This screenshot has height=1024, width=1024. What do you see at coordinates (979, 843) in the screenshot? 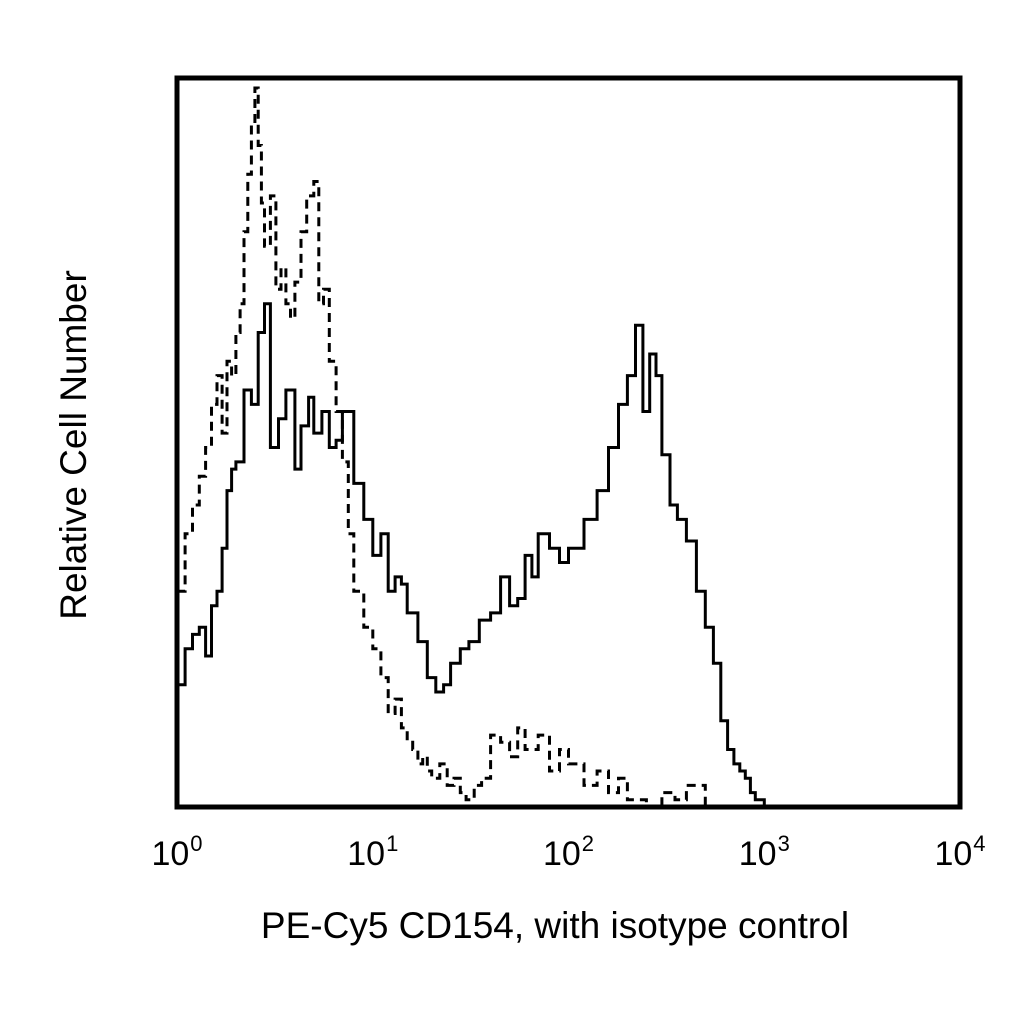
I see `x-tick-exponent: 4` at bounding box center [979, 843].